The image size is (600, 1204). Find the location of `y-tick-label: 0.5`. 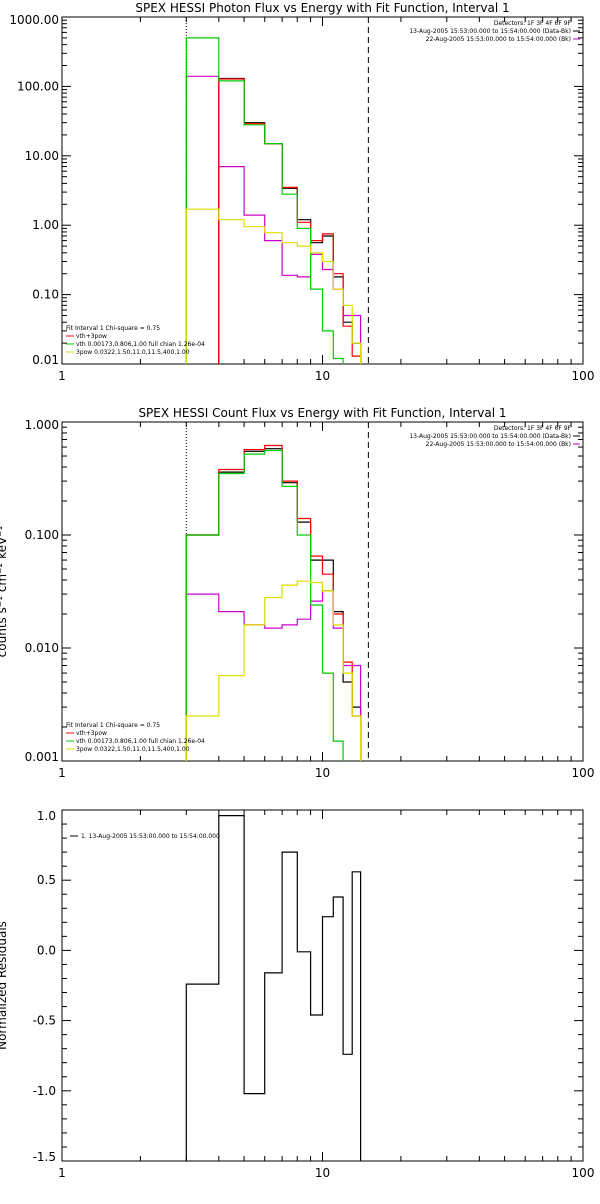

y-tick-label: 0.5 is located at coordinates (46, 880).